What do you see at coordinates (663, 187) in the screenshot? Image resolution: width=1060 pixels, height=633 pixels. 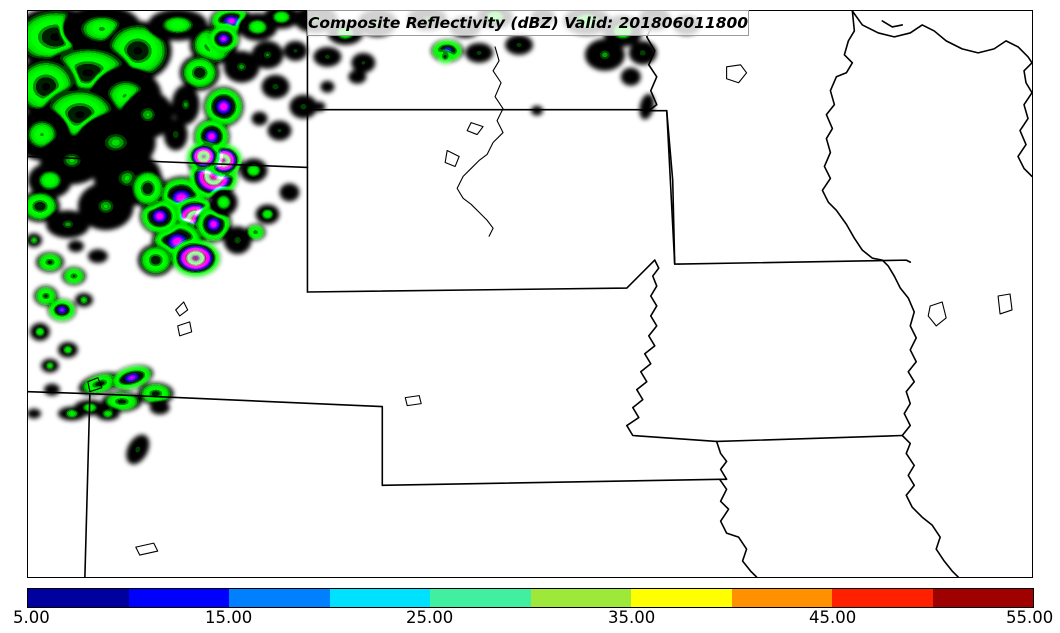 I see `border-mn-sd` at bounding box center [663, 187].